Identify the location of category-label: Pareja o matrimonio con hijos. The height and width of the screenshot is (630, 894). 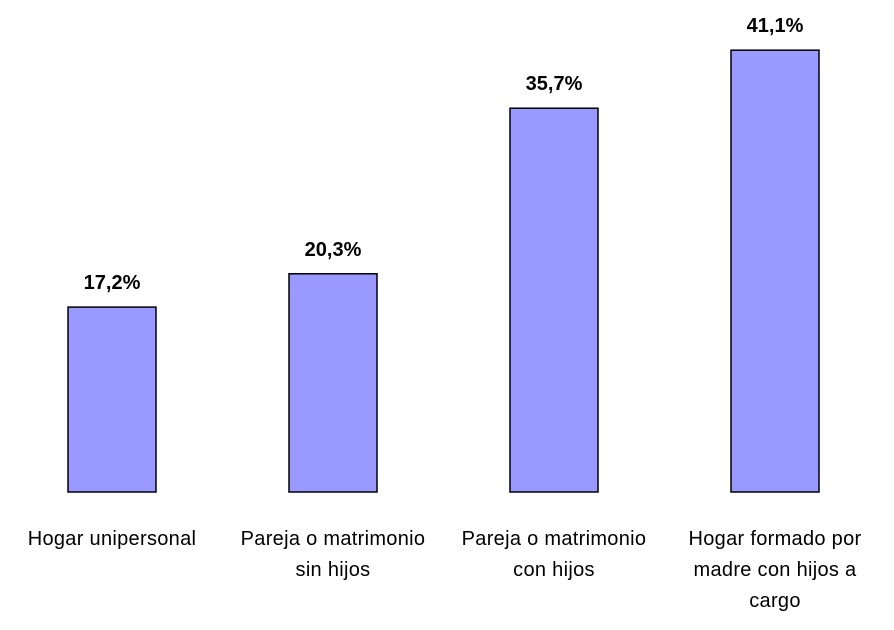
(554, 554).